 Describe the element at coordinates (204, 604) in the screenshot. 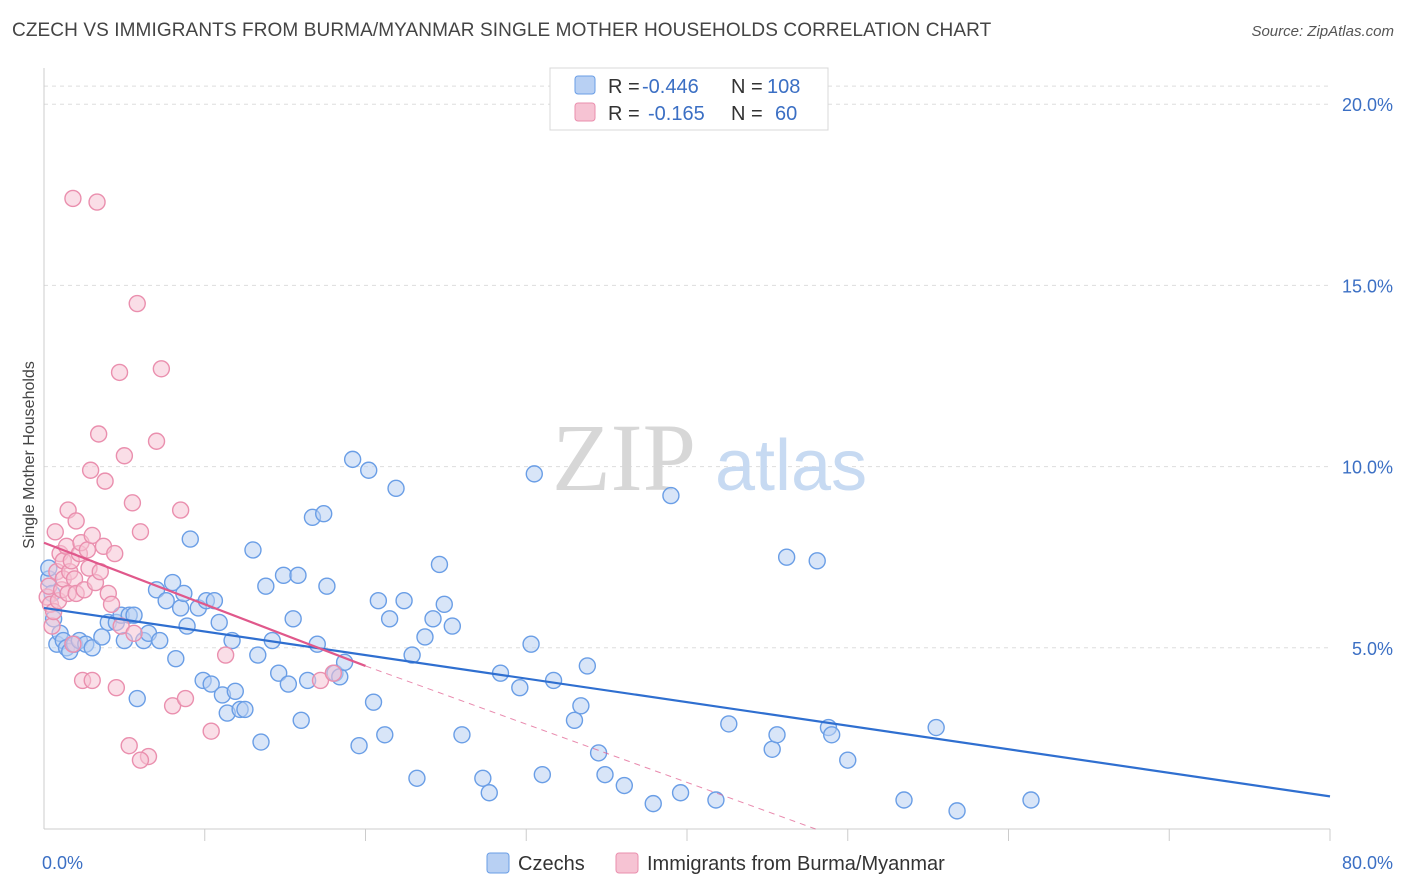

I see `burma-trend-line` at that location.